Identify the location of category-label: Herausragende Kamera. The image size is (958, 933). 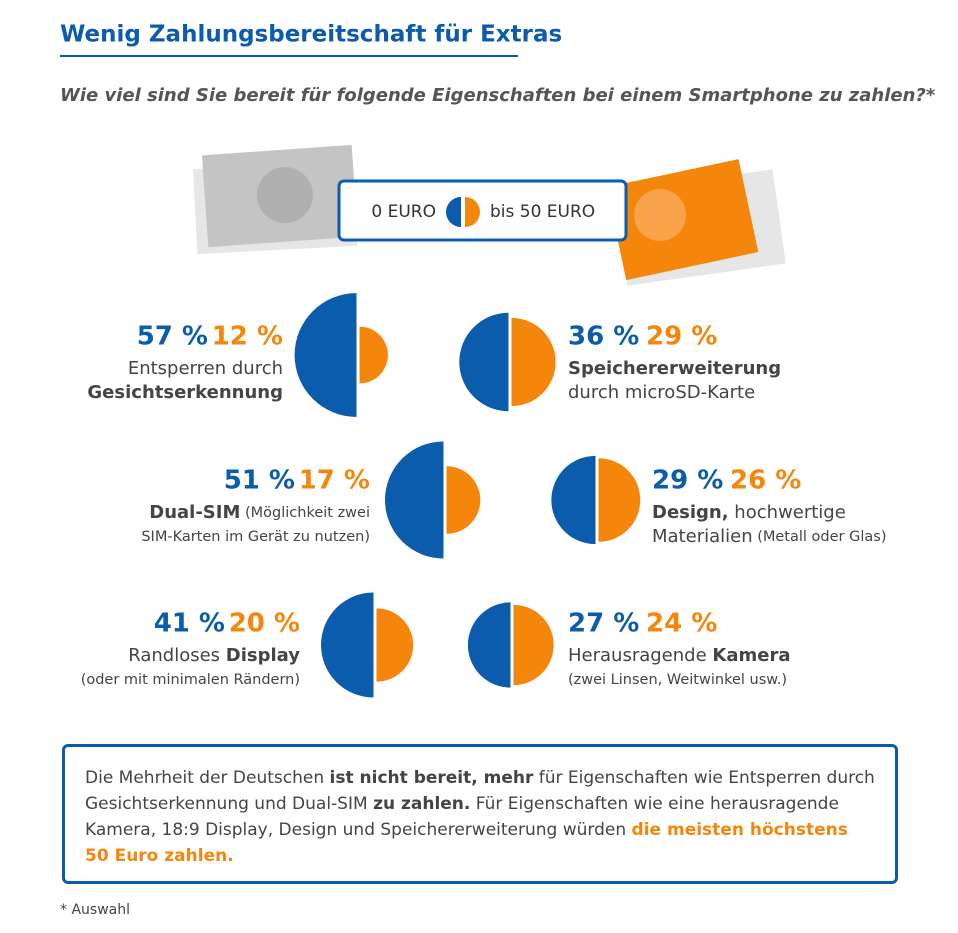
(679, 655).